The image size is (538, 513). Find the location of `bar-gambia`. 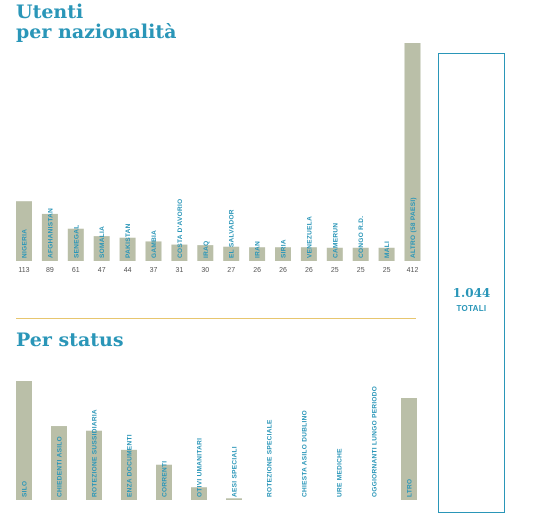

bar-gambia is located at coordinates (153, 251).